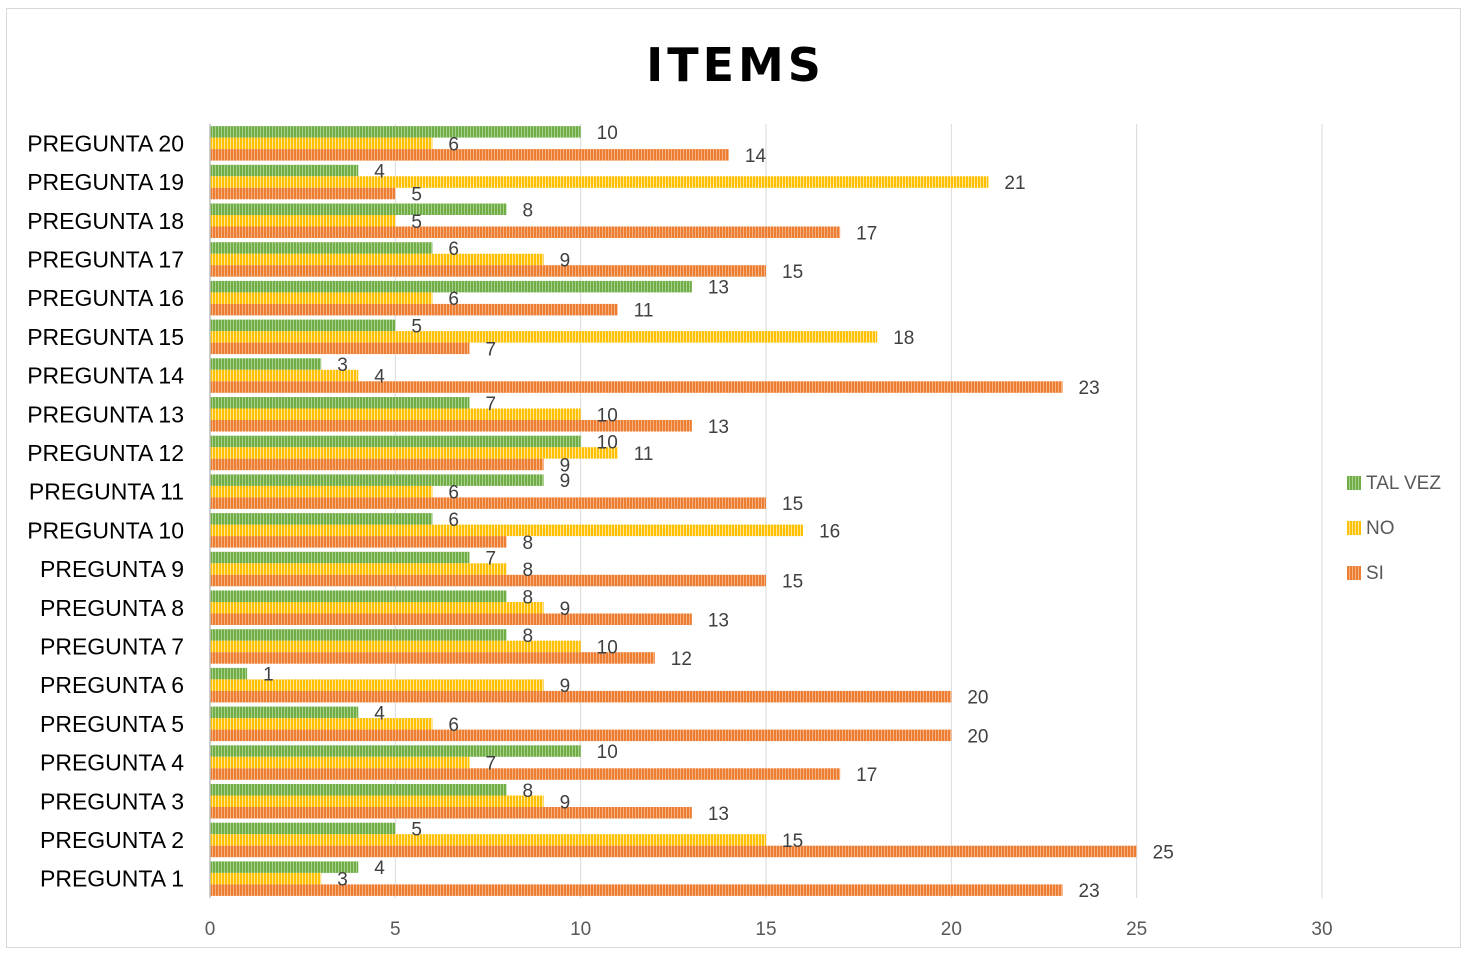 The width and height of the screenshot is (1471, 955). What do you see at coordinates (1354, 483) in the screenshot?
I see `legend-swatch-tal-vez` at bounding box center [1354, 483].